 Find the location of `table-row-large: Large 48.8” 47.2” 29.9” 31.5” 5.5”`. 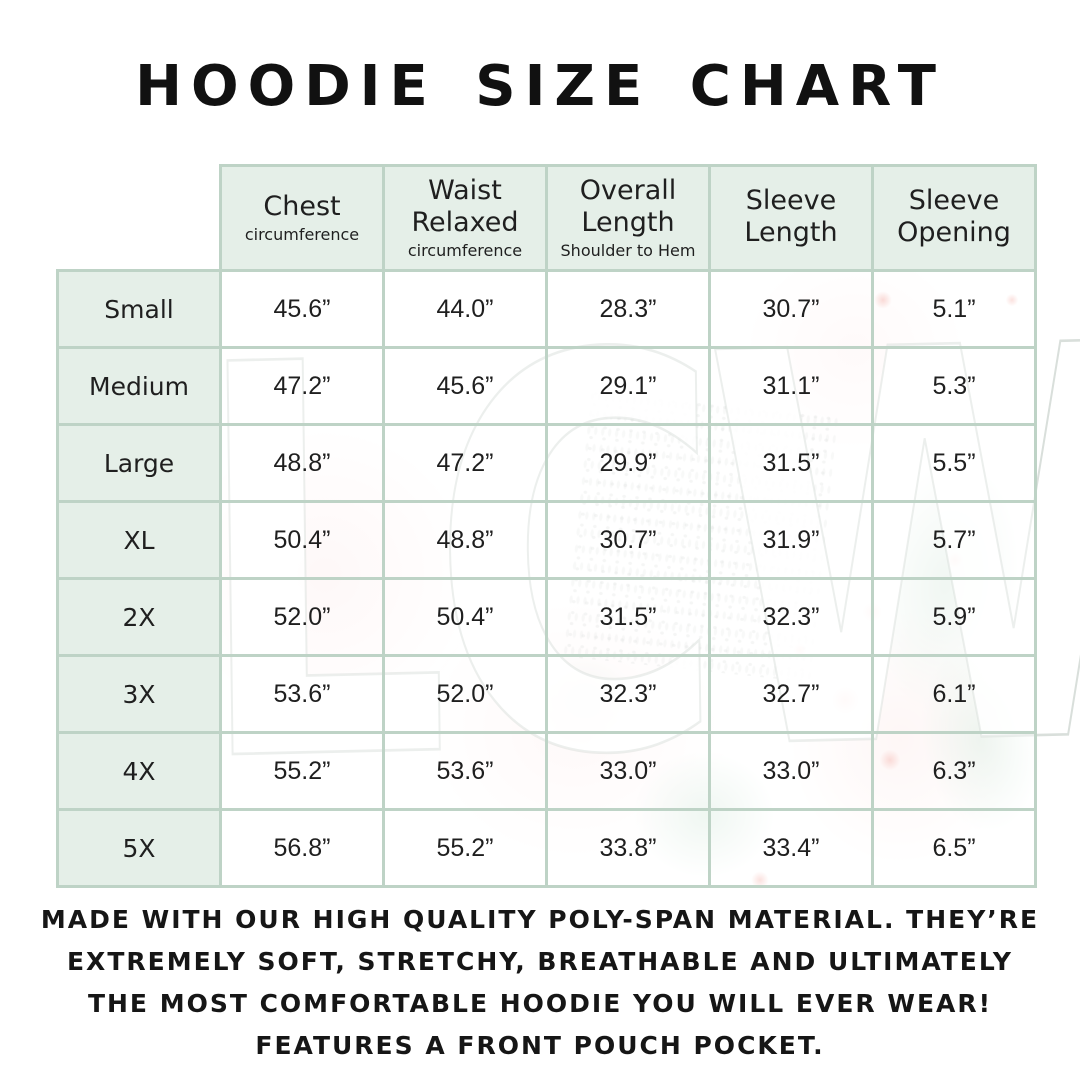

table-row-large: Large 48.8” 47.2” 29.9” 31.5” 5.5” is located at coordinates (546, 463).